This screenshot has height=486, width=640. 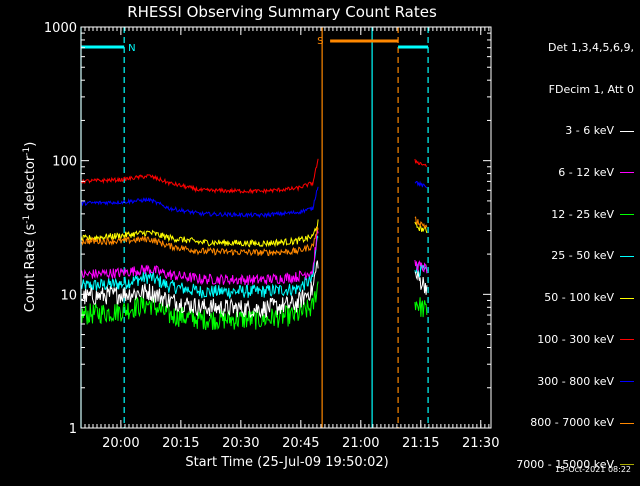 I want to click on legend-item: 50 - 100 keV, so click(x=575, y=298).